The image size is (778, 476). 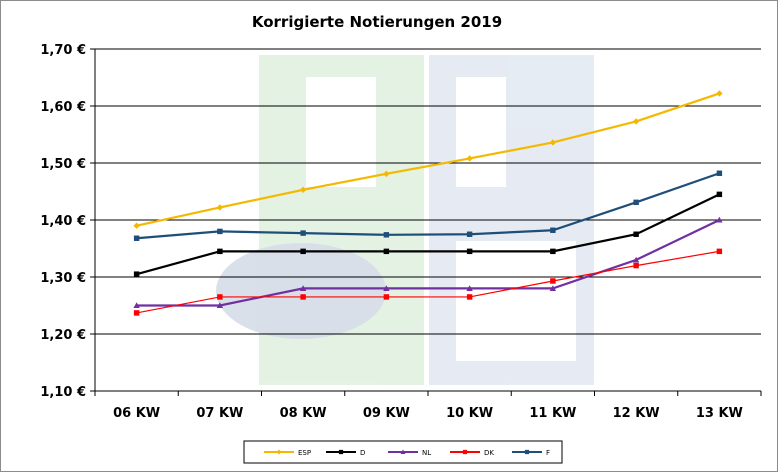 What do you see at coordinates (719, 413) in the screenshot?
I see `x-tick-label: 13 KW` at bounding box center [719, 413].